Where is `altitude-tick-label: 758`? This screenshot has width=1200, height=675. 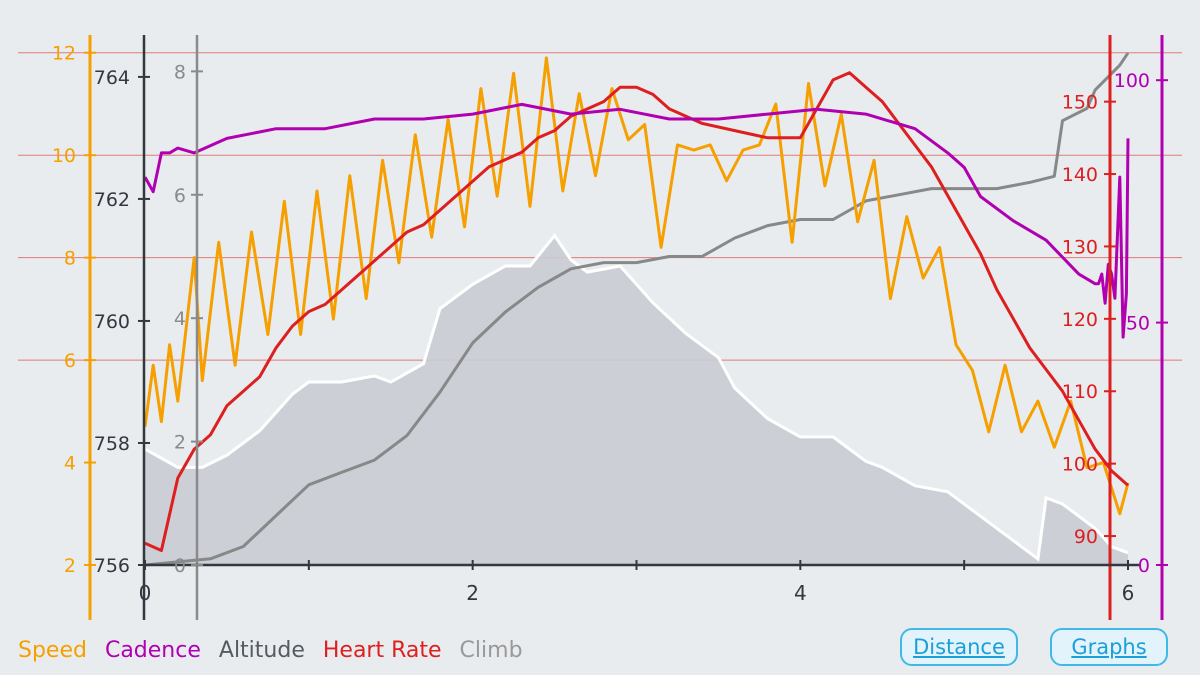 altitude-tick-label: 758 is located at coordinates (112, 444).